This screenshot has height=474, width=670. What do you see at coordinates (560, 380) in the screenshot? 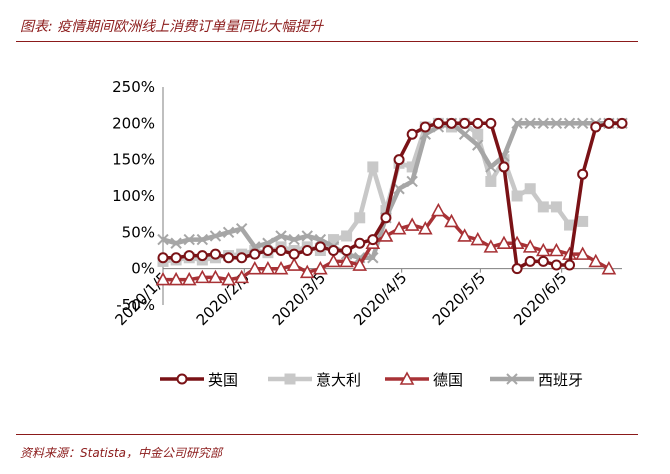
I see `legend-label: 西班牙` at bounding box center [560, 380].